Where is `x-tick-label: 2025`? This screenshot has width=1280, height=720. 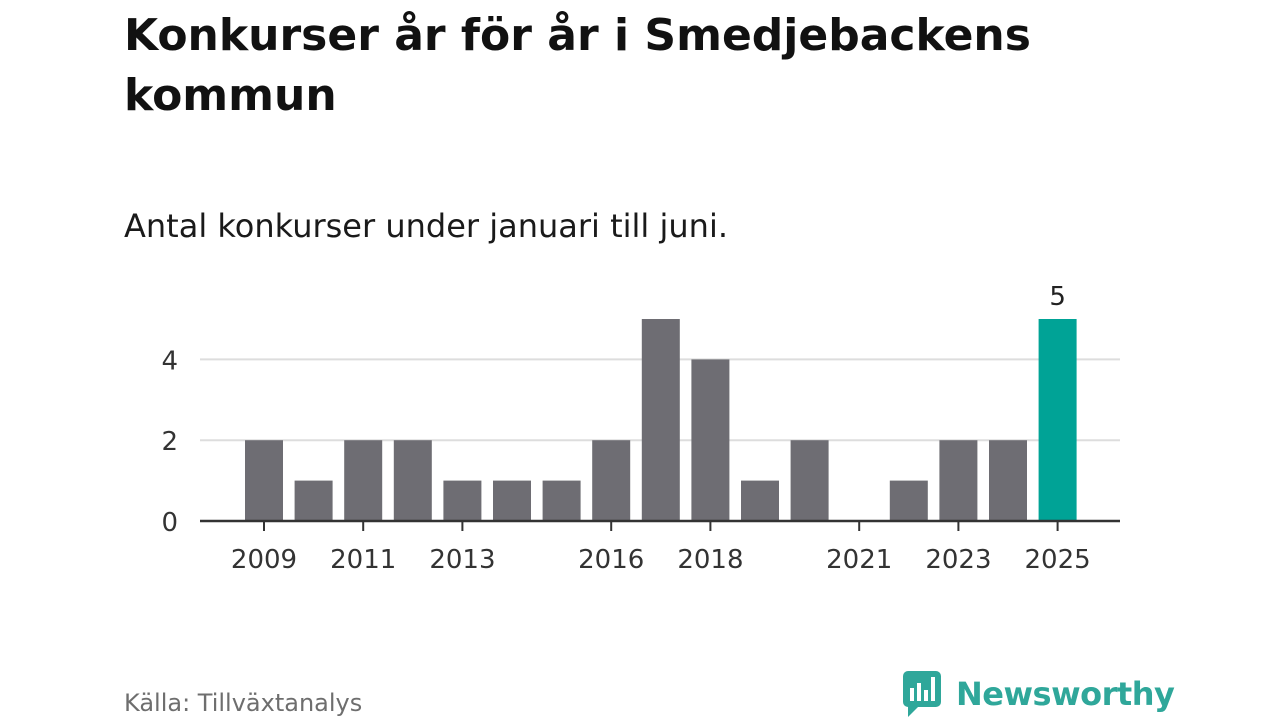
x-tick-label: 2025 is located at coordinates (1058, 560).